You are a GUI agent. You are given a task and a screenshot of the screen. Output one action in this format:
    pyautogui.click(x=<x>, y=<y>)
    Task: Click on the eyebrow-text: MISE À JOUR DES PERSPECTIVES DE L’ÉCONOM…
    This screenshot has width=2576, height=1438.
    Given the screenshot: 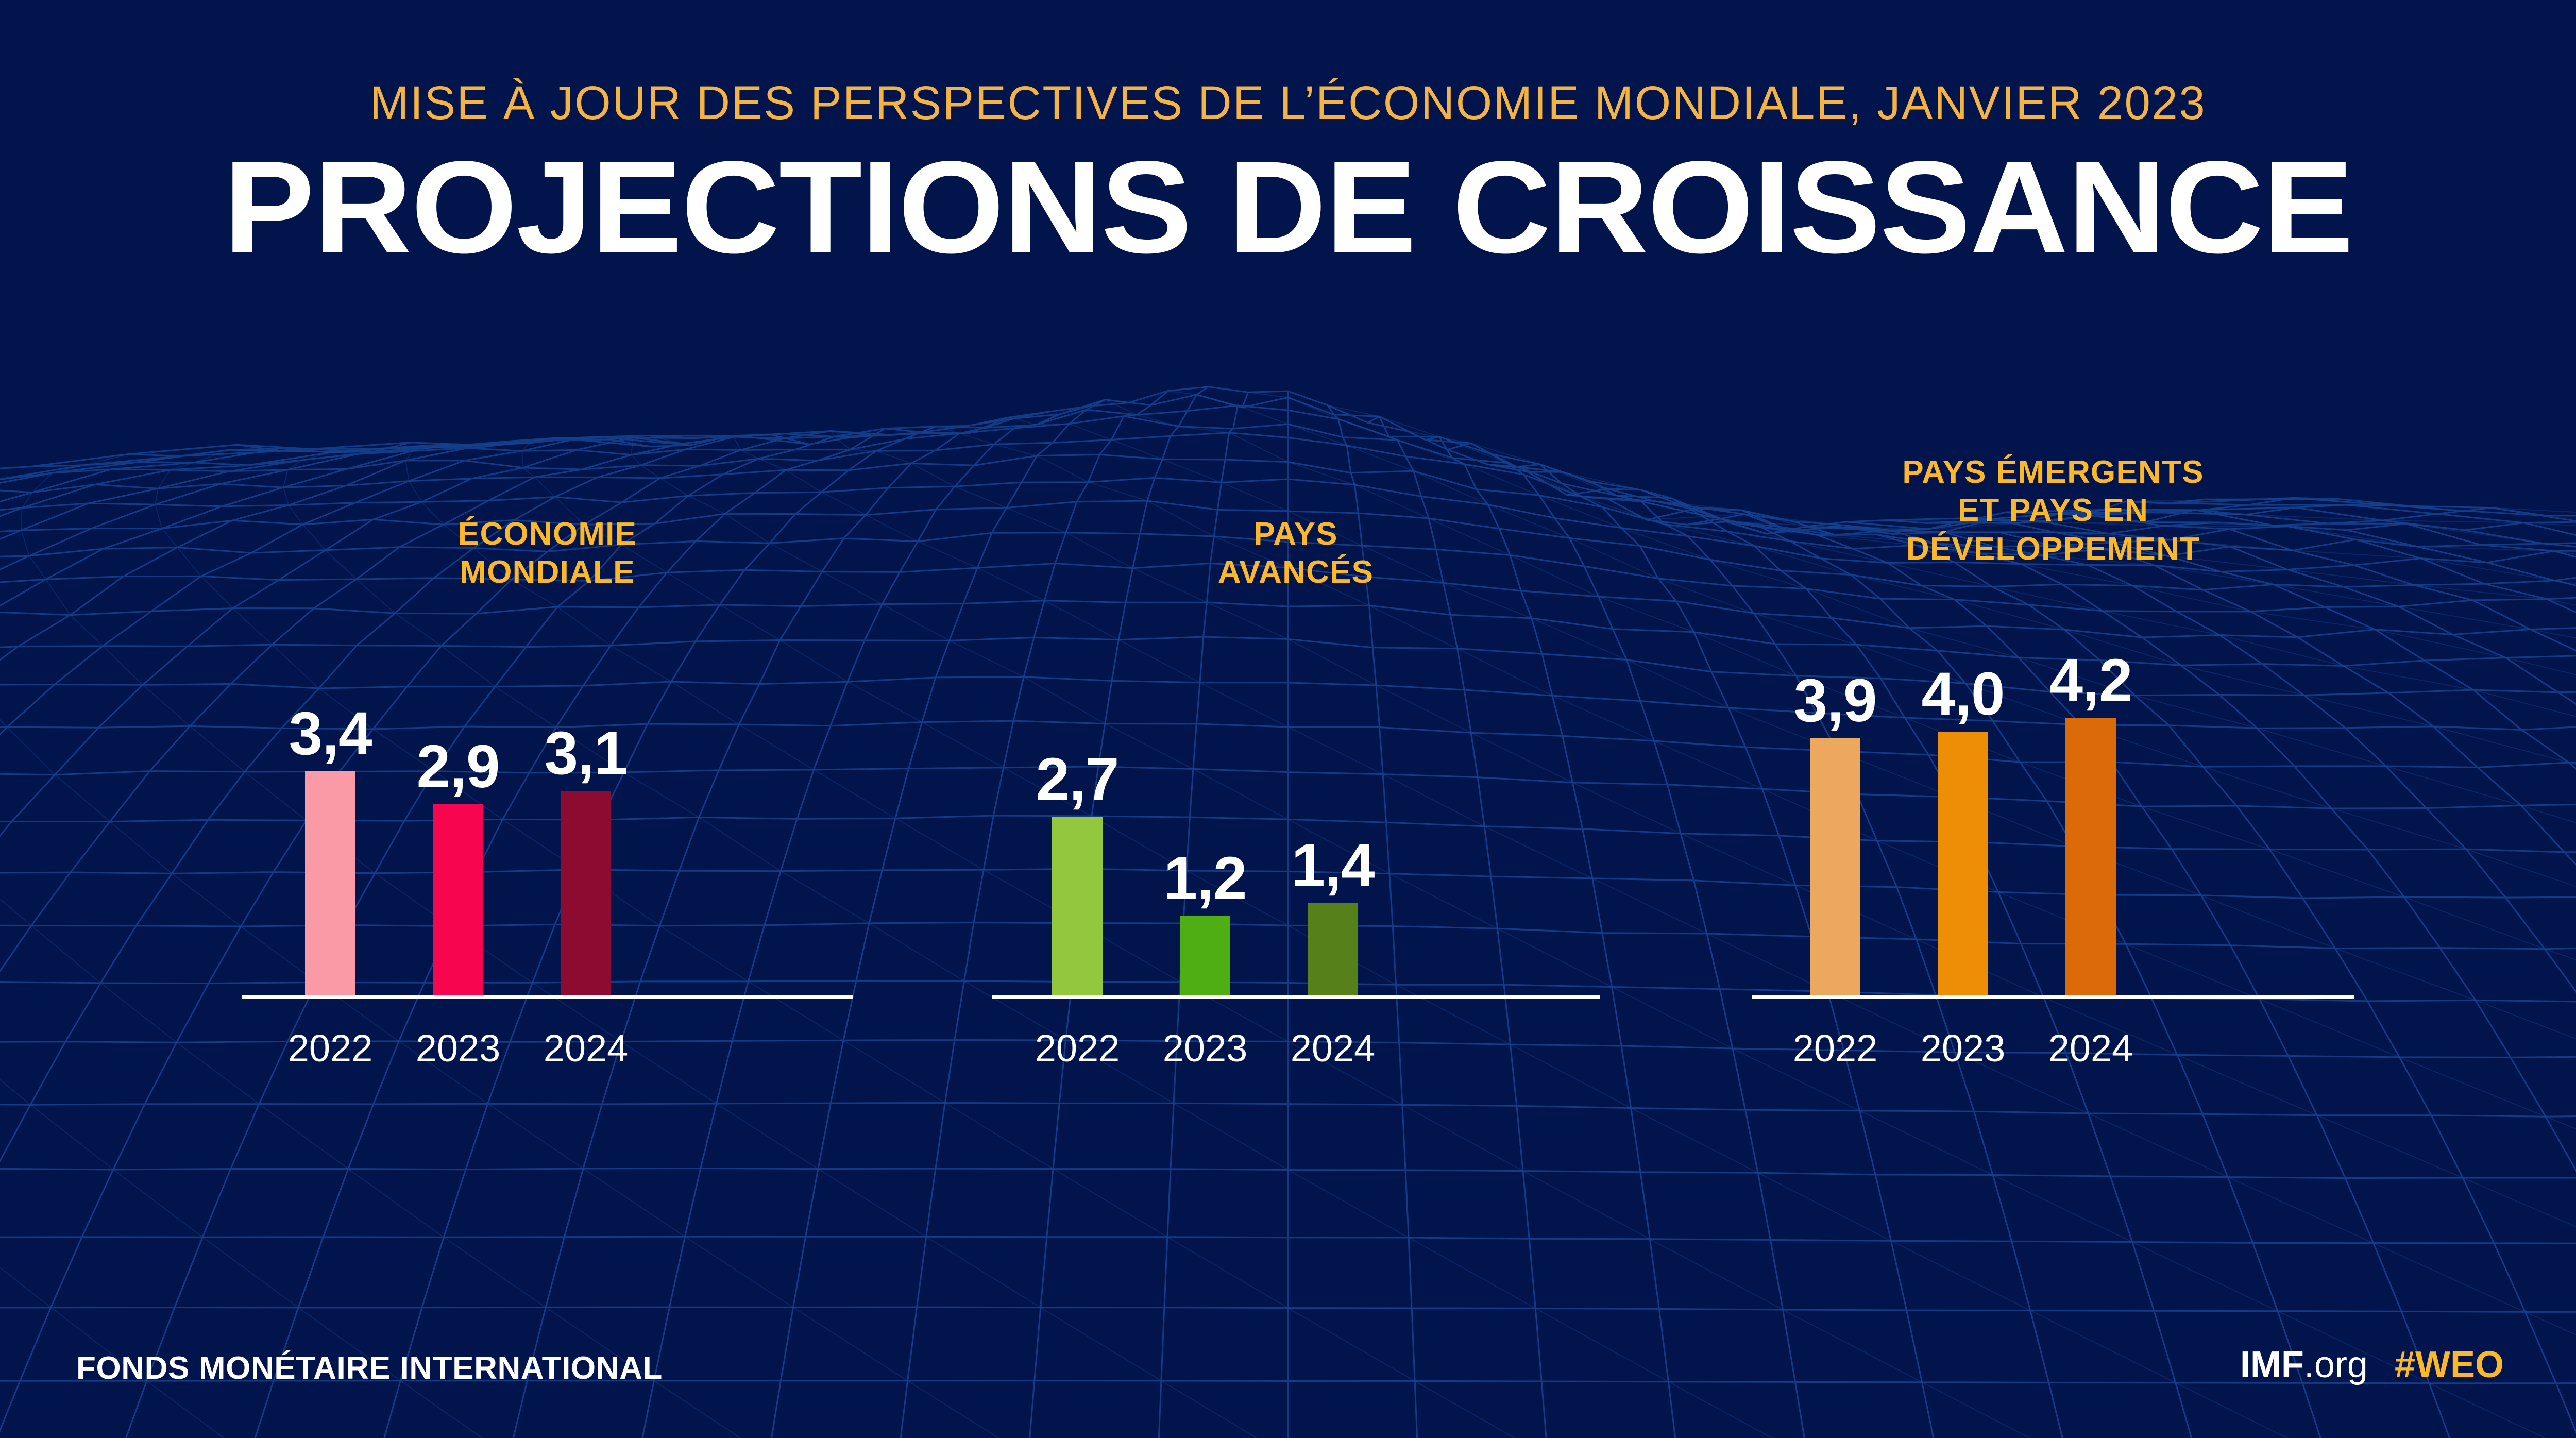 What is the action you would take?
    pyautogui.click(x=1288, y=103)
    